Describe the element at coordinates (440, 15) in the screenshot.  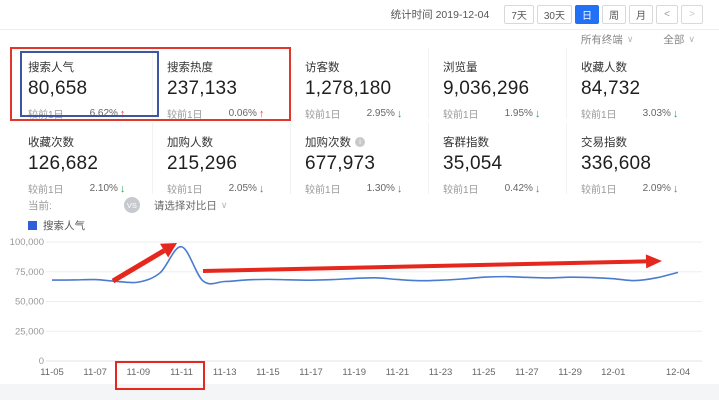
I see `stats-time-label: 统计时间 2019-12-04` at that location.